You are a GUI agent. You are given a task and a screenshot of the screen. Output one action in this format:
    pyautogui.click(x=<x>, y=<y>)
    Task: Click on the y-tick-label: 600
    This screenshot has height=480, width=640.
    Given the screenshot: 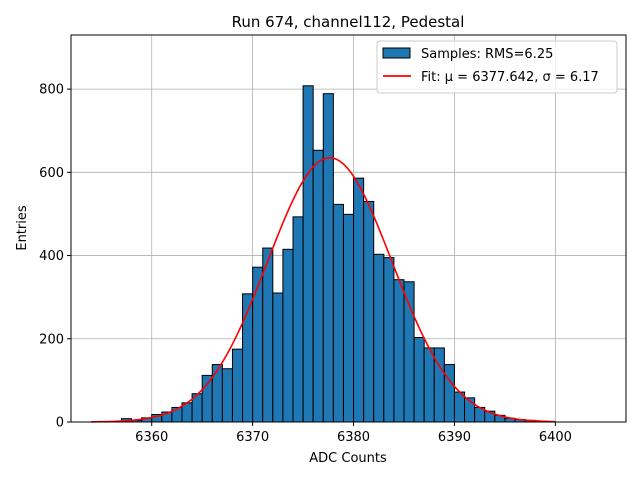 What is the action you would take?
    pyautogui.click(x=51, y=173)
    